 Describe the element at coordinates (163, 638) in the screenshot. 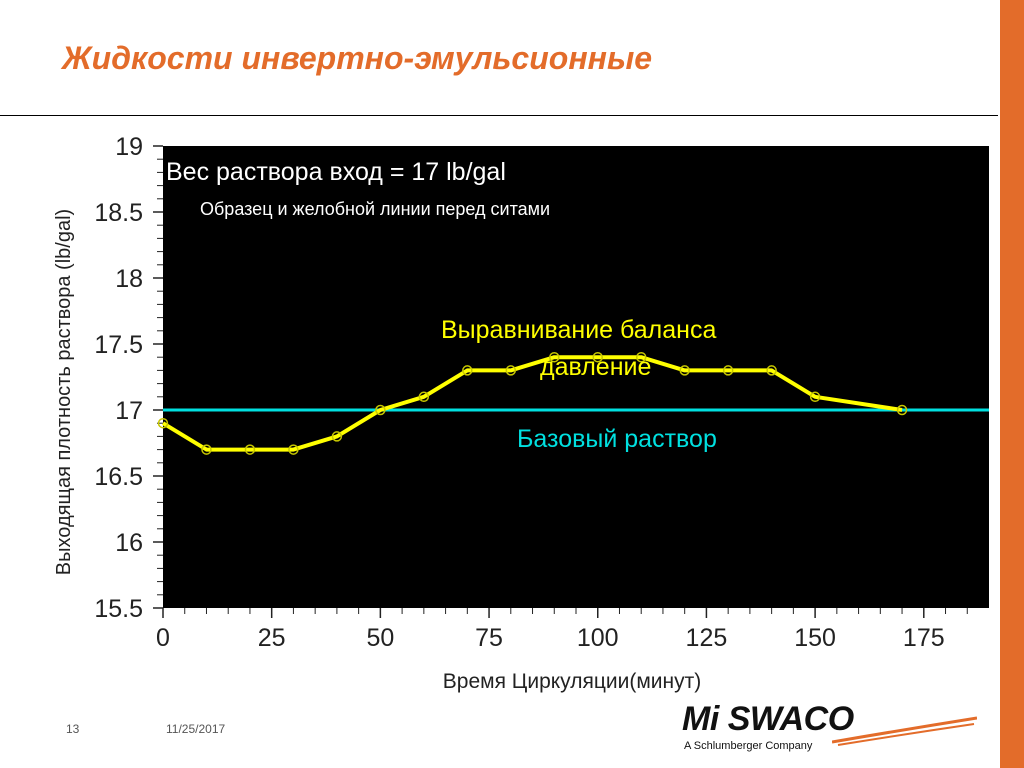

I see `x-tick-label: 0` at that location.